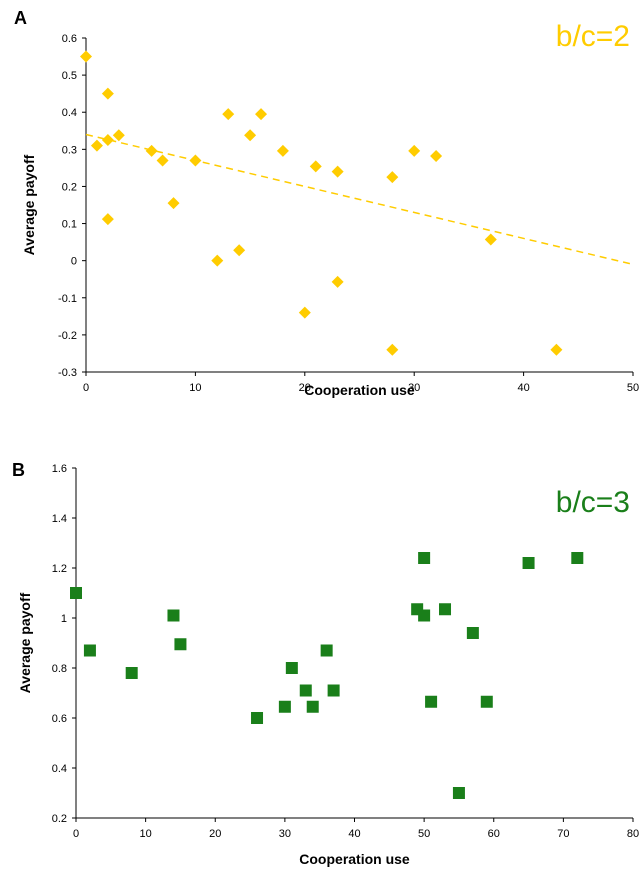  I want to click on x-tick-label: 80, so click(633, 834).